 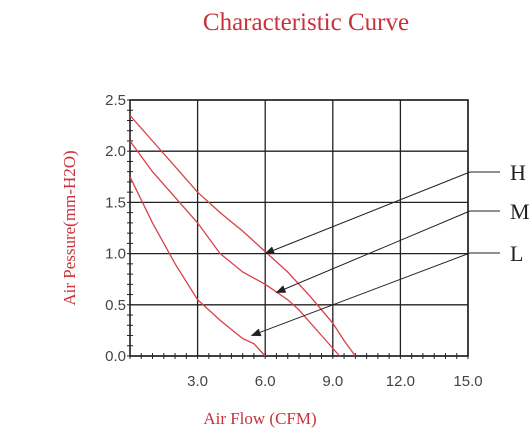 What do you see at coordinates (520, 211) in the screenshot?
I see `callout-label-m: M` at bounding box center [520, 211].